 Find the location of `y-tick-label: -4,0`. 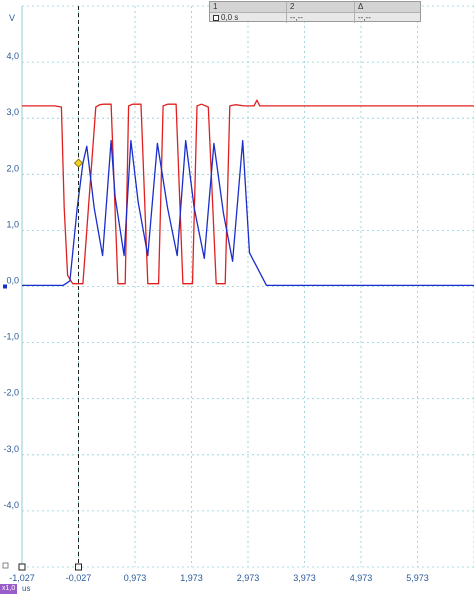

y-tick-label: -4,0 is located at coordinates (11, 505).